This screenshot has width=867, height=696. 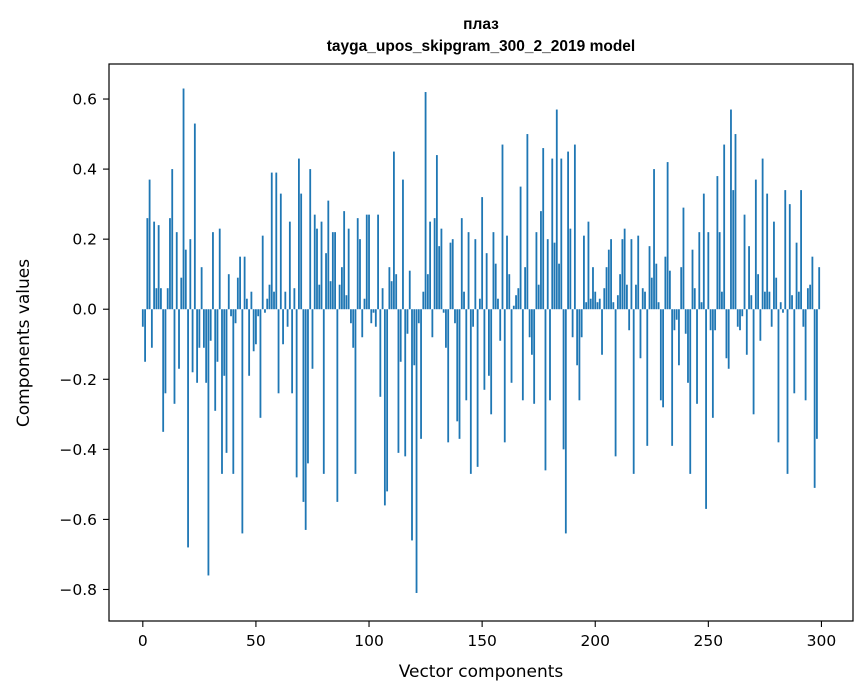 I want to click on x-tick-label: 200, so click(x=595, y=641).